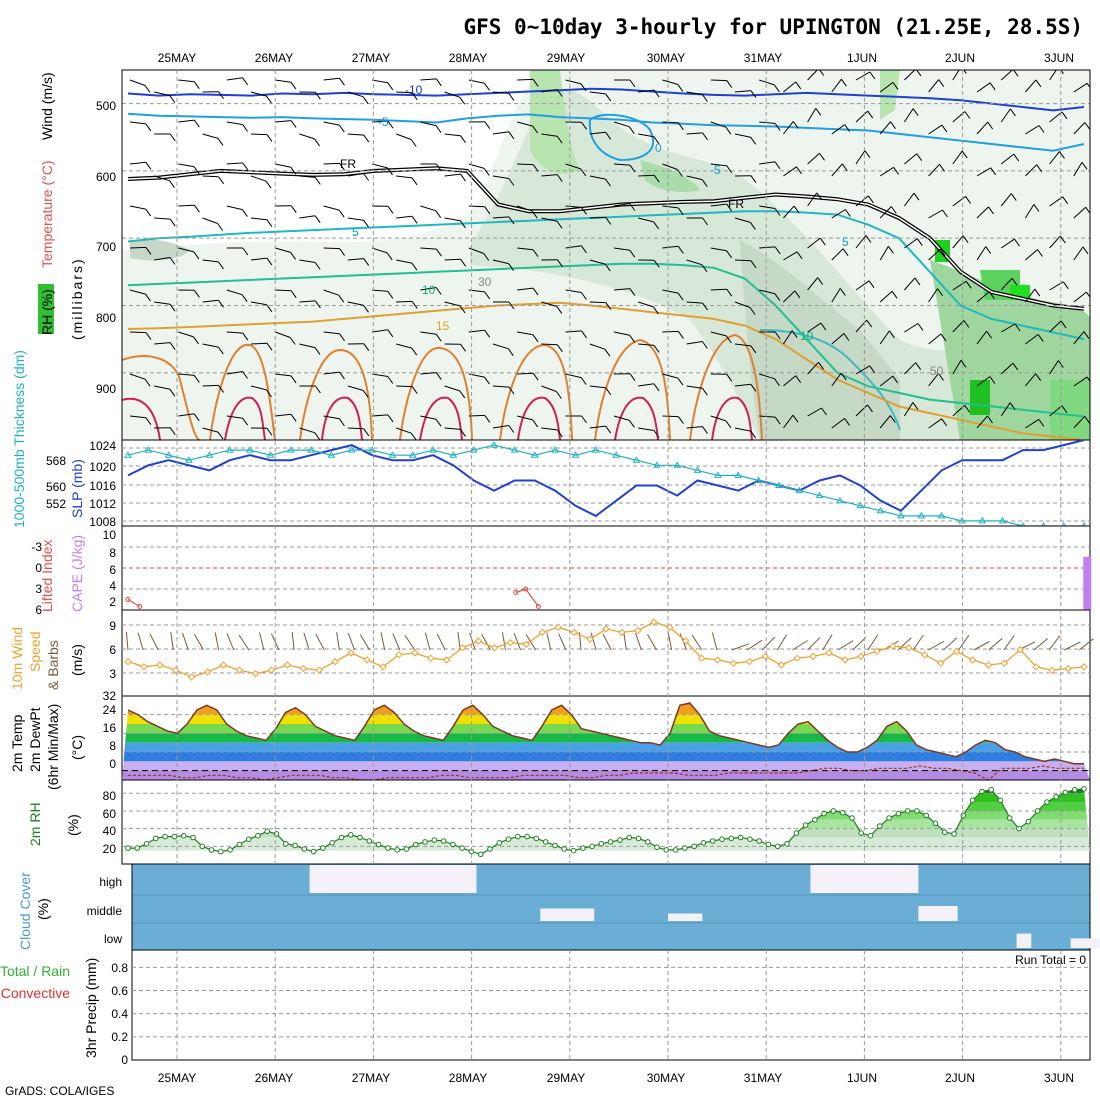  I want to click on cloud-gap, so click(1085, 943).